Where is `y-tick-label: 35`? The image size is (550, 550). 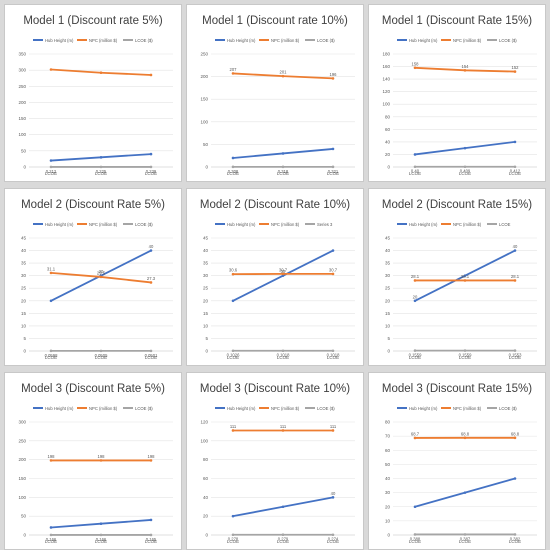 y-tick-label: 35 is located at coordinates (388, 263).